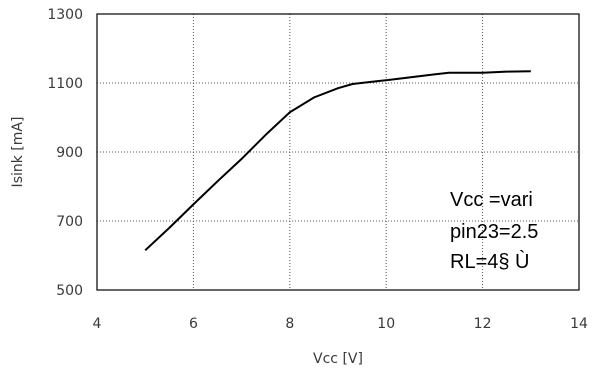  What do you see at coordinates (386, 324) in the screenshot?
I see `x-tick-label: 10` at bounding box center [386, 324].